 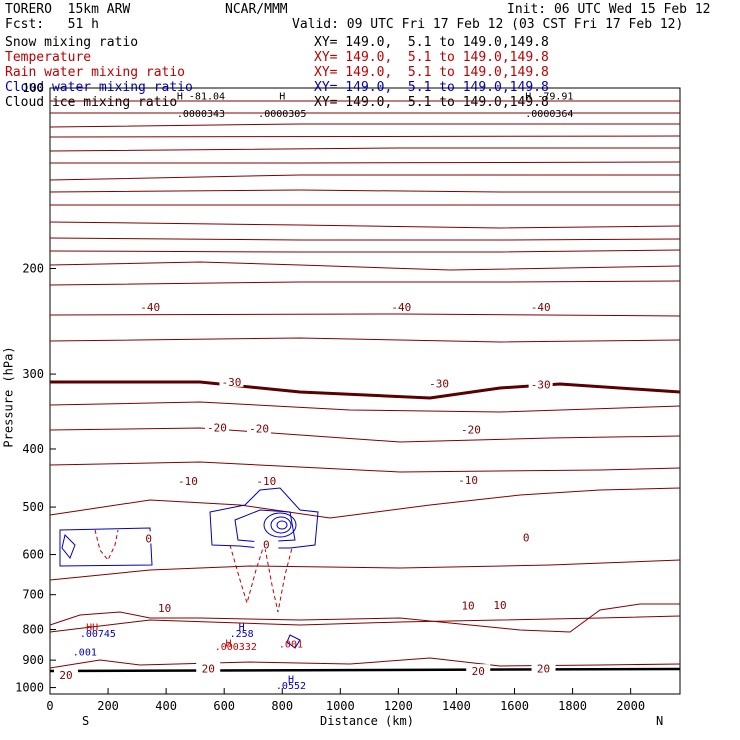 What do you see at coordinates (33, 507) in the screenshot?
I see `y-tick-label: 500` at bounding box center [33, 507].